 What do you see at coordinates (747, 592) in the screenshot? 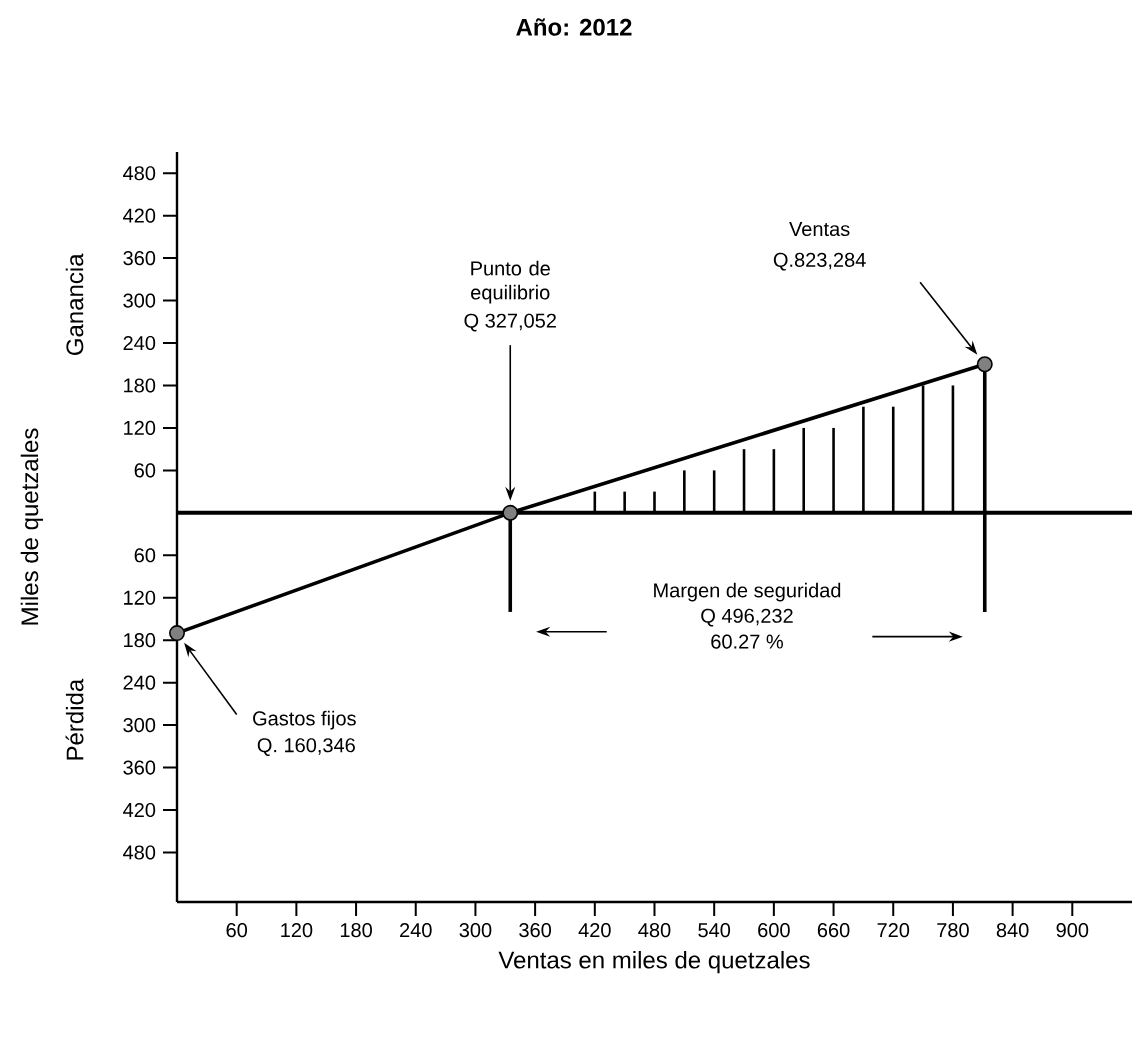
I see `annotation: Margen de seguridad` at bounding box center [747, 592].